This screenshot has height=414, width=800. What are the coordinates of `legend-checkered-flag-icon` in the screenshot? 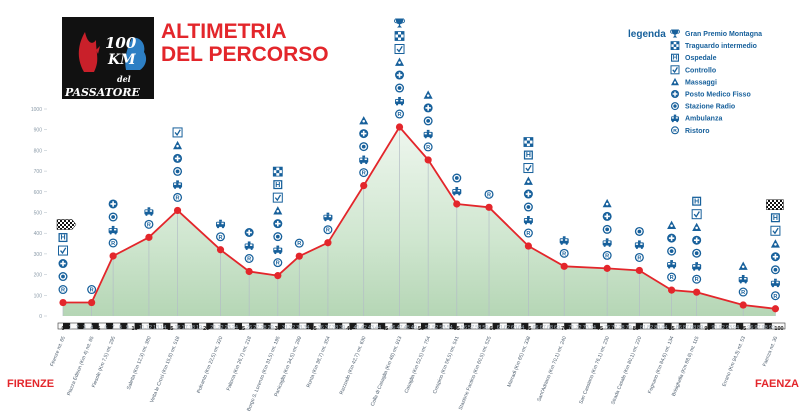 It's located at (675, 45).